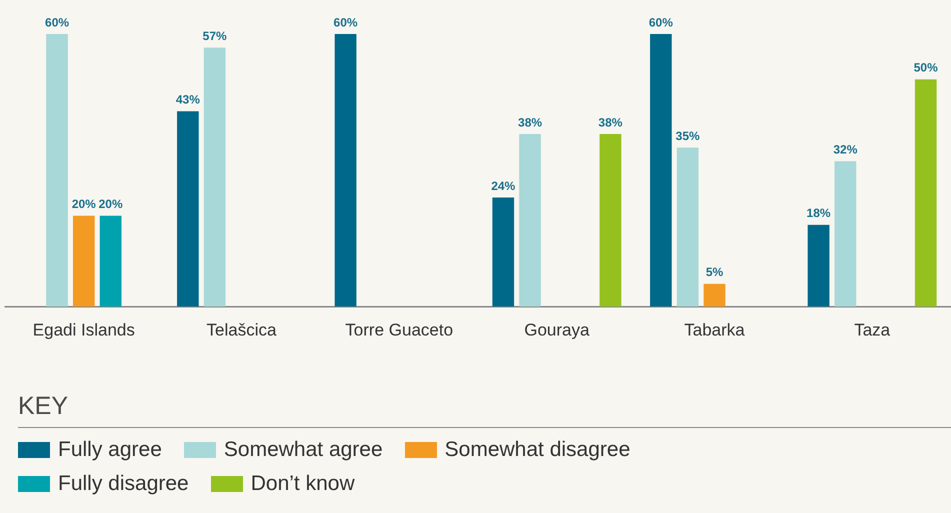 This screenshot has height=513, width=951. I want to click on x-tick-label: Torre Guaceto, so click(399, 330).